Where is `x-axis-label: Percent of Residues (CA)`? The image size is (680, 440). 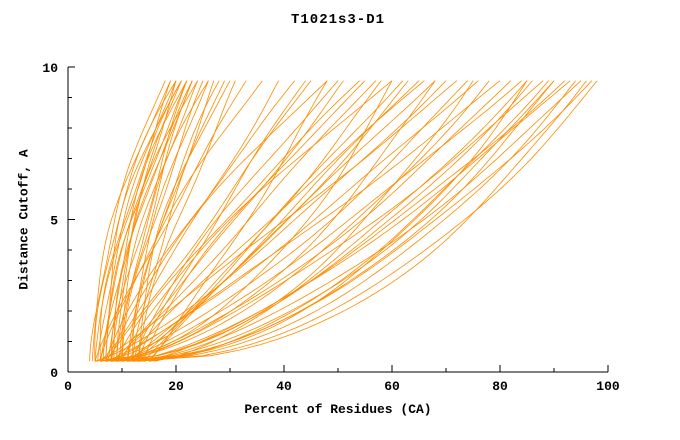
x-axis-label: Percent of Residues (CA) is located at coordinates (338, 409).